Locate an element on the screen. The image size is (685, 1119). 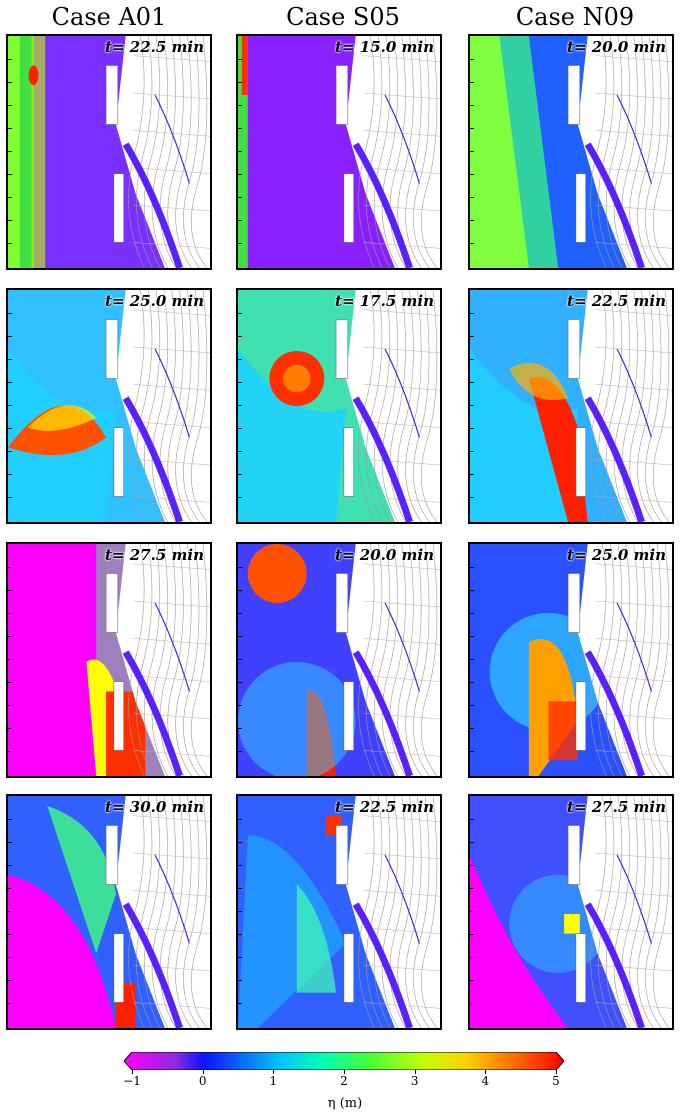
colorbar-tick-label: 0 is located at coordinates (202, 1081).